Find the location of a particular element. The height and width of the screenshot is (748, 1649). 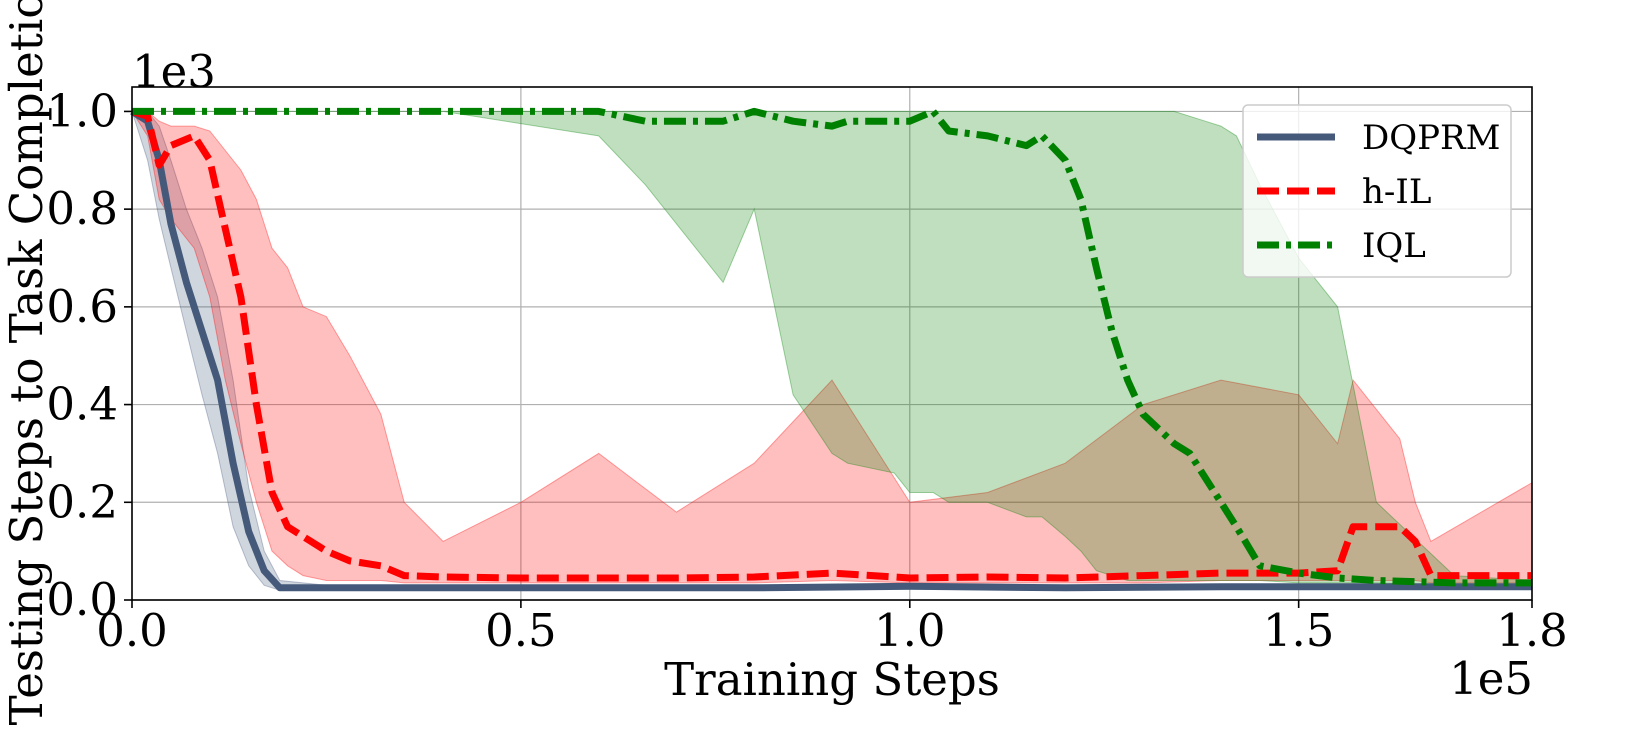

legend-label-iql: IQL is located at coordinates (1394, 246).